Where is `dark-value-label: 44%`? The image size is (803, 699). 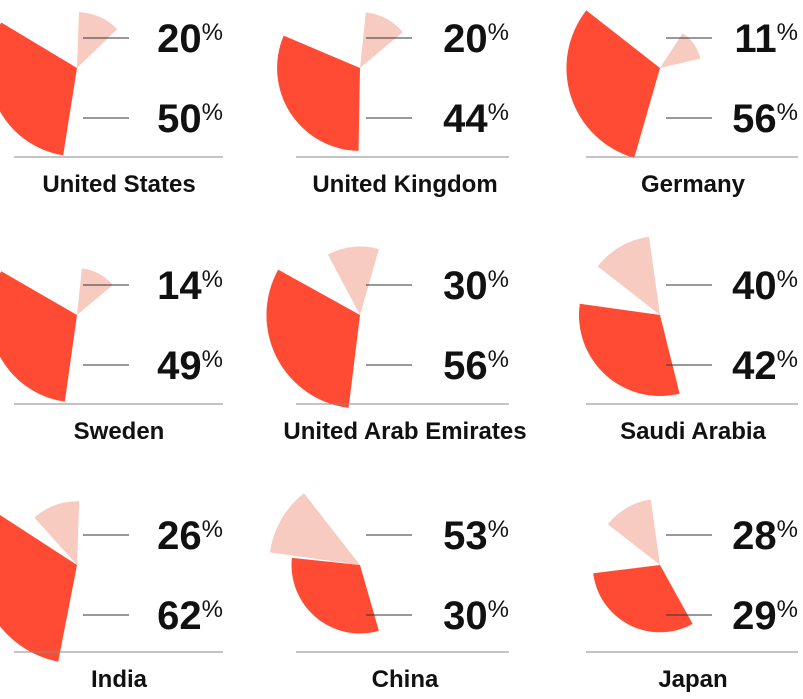 dark-value-label: 44% is located at coordinates (476, 119).